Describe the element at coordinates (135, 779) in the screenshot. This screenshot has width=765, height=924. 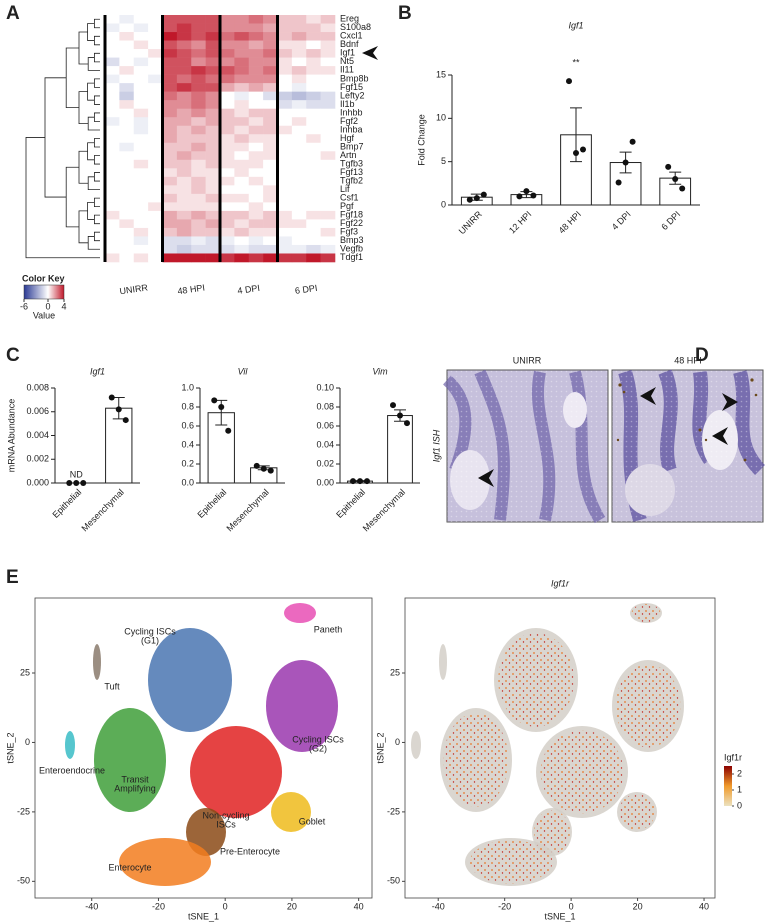
I see `cluster-label: Transit` at that location.